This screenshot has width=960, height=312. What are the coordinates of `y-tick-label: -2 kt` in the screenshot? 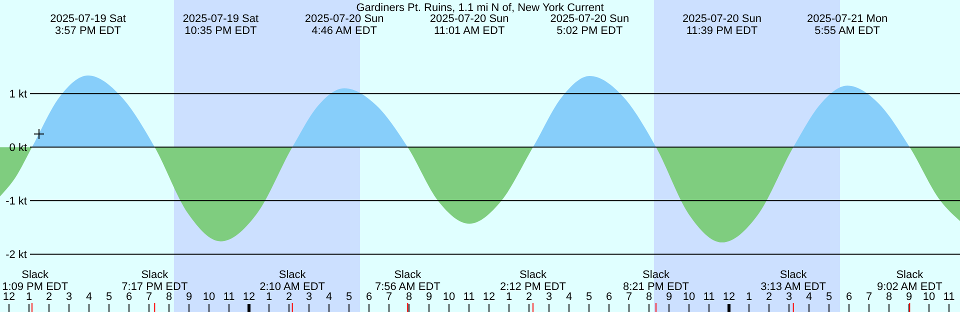 It's located at (16, 255).